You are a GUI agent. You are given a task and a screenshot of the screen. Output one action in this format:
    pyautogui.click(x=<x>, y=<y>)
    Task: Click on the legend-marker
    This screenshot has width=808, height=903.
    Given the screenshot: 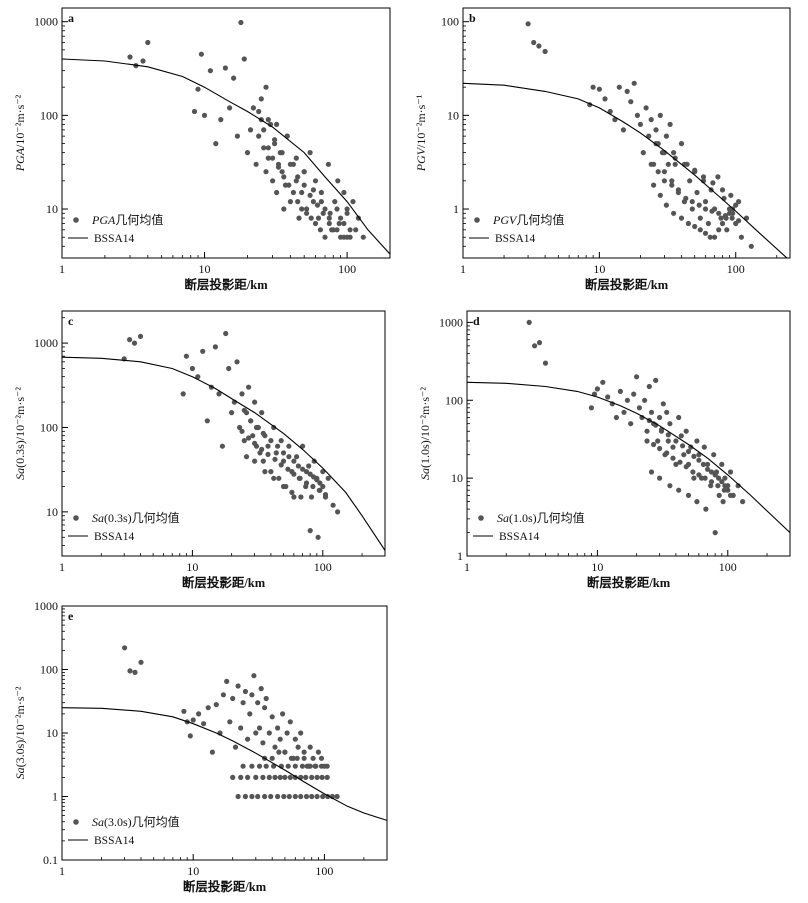 What is the action you would take?
    pyautogui.click(x=76, y=518)
    